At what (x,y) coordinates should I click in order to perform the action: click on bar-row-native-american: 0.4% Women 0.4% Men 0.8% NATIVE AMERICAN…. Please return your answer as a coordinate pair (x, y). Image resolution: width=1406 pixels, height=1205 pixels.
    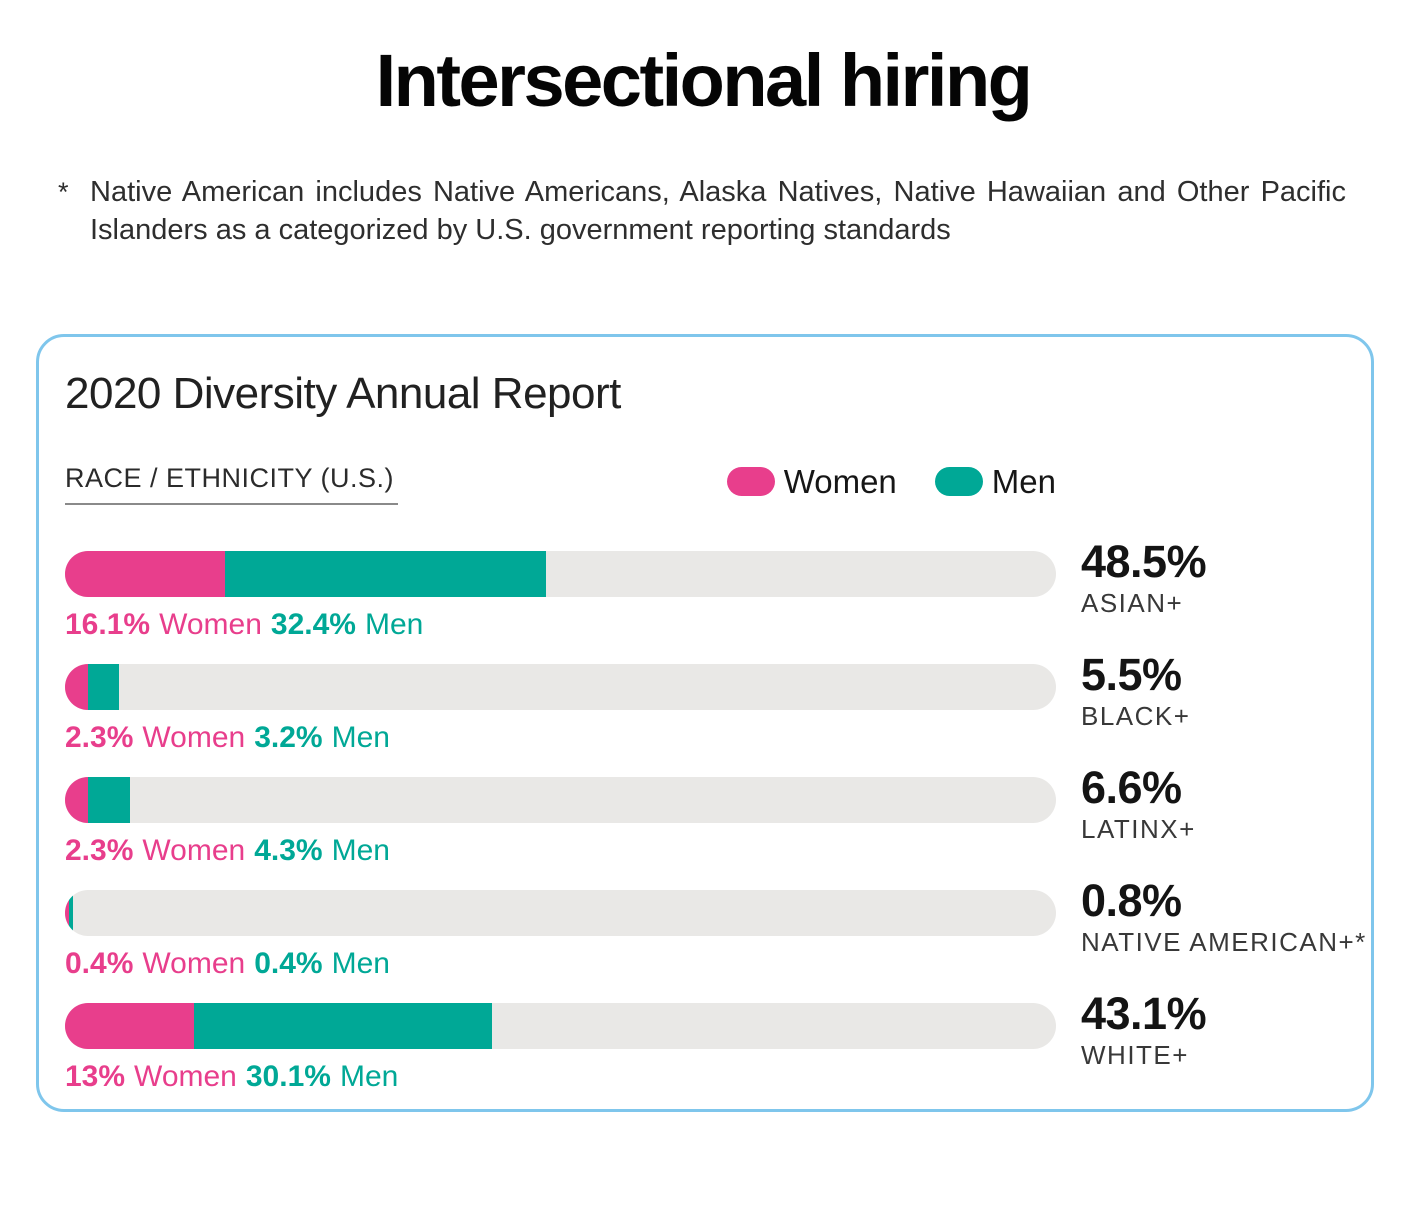
    Looking at the image, I should click on (716, 928).